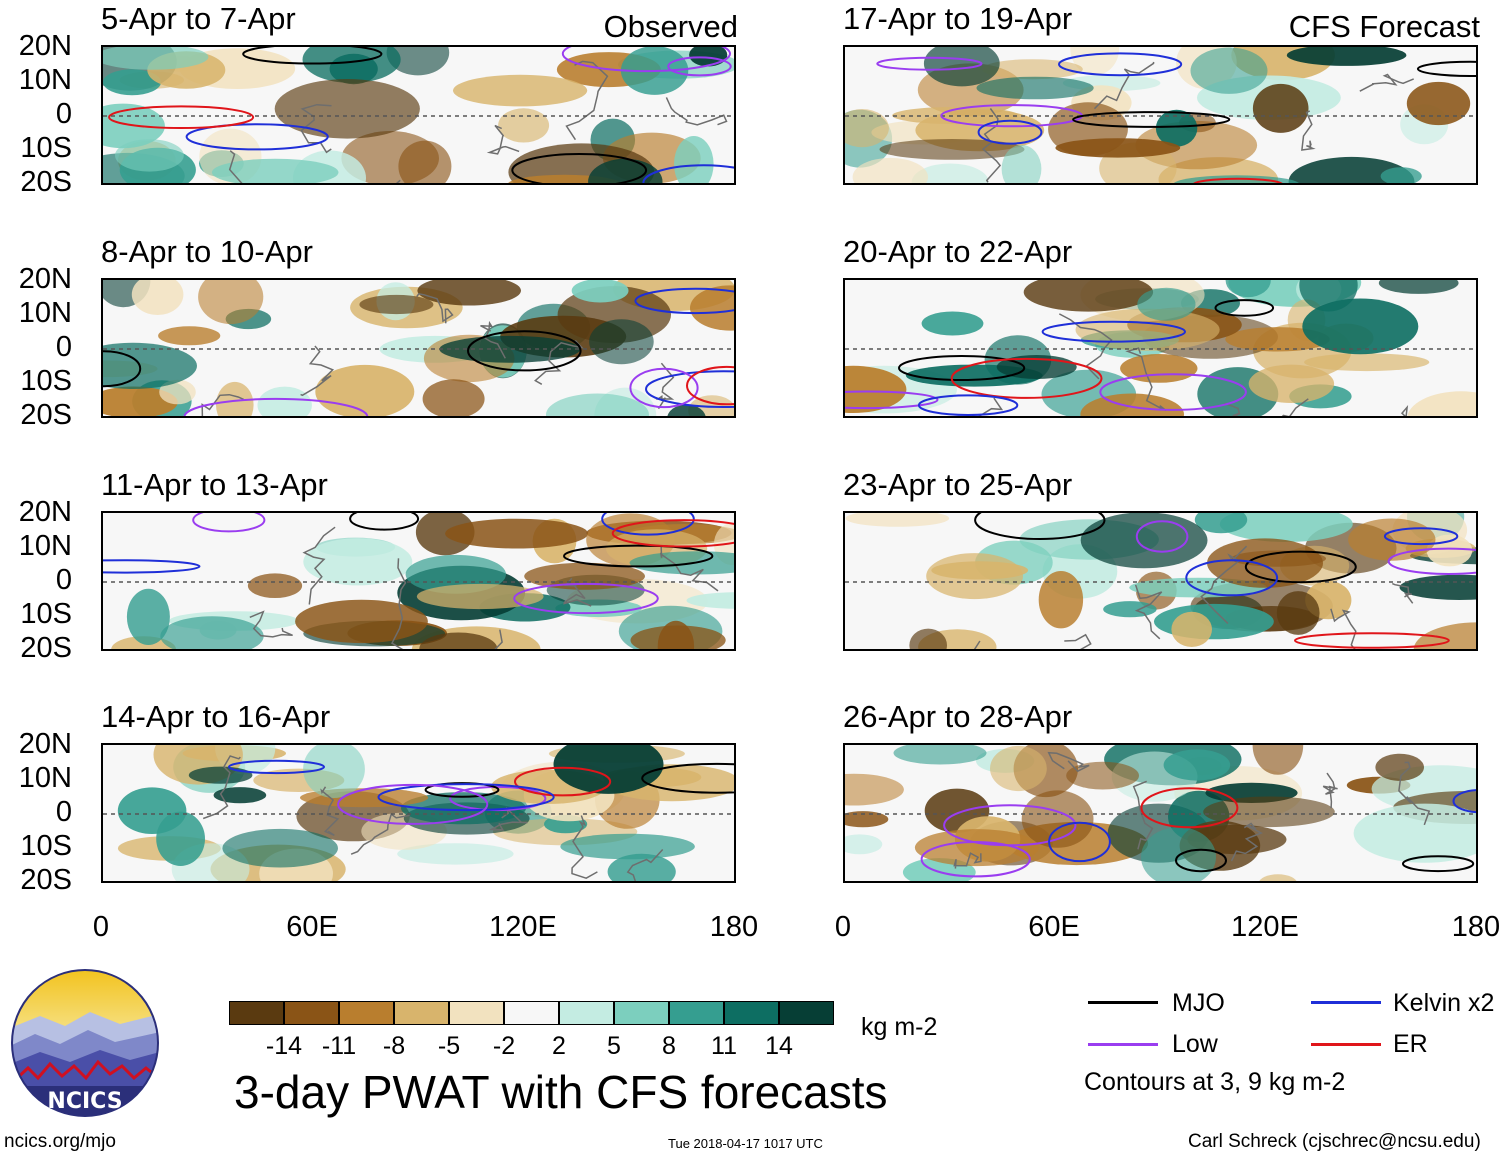 The image size is (1510, 1158). I want to click on lat-tick-label: 20N, so click(45, 46).